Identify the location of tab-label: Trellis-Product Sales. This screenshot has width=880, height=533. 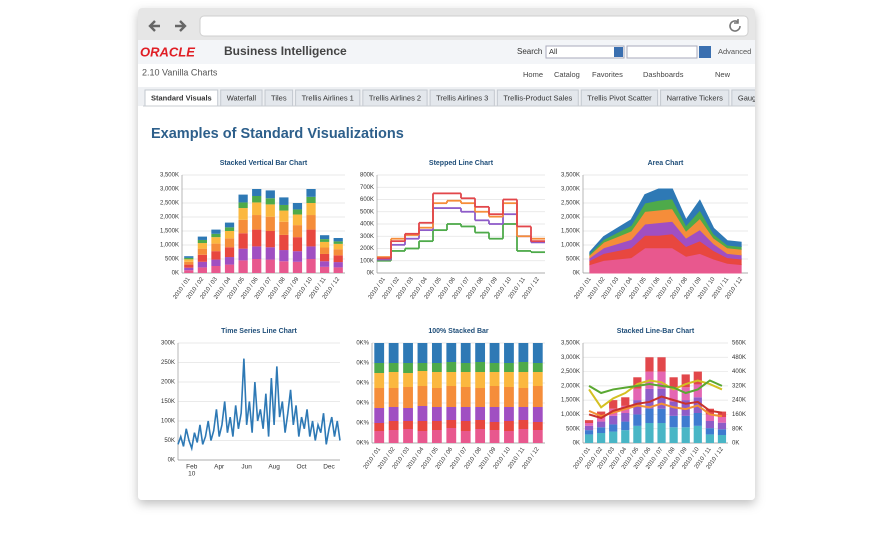
(537, 97).